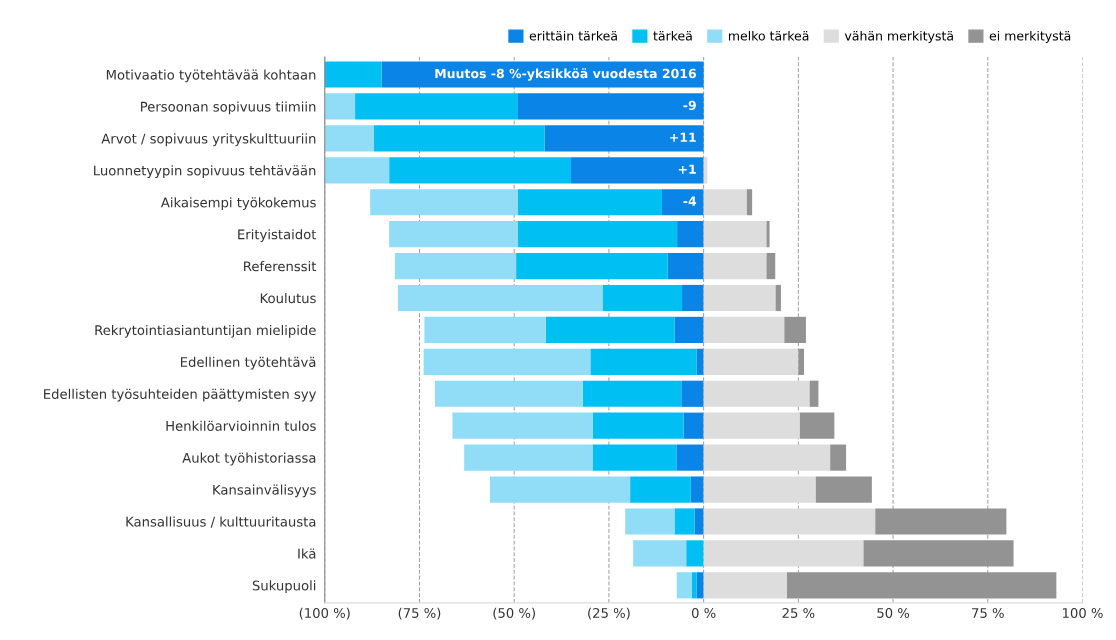  What do you see at coordinates (284, 587) in the screenshot?
I see `y-tick-label: Sukupuoli` at bounding box center [284, 587].